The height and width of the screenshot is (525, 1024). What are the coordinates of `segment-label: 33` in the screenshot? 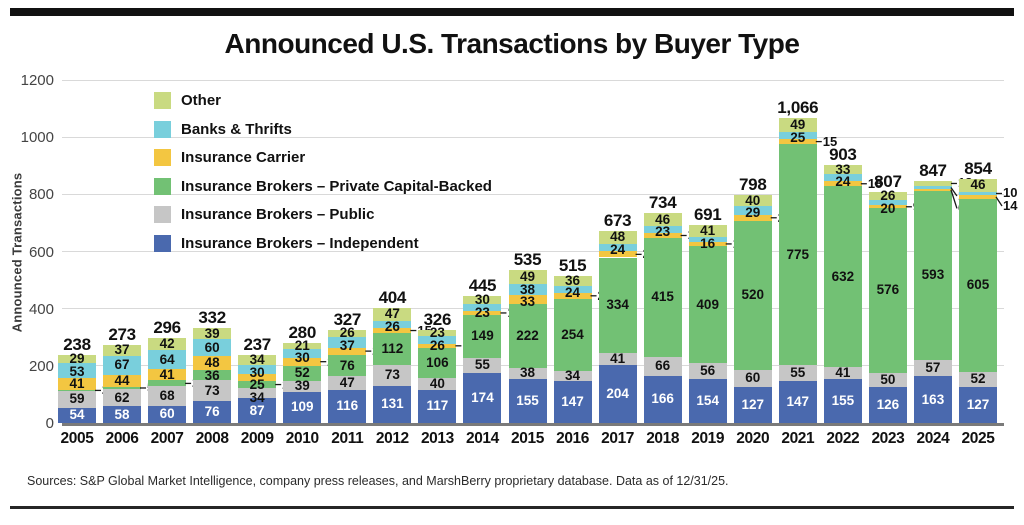 It's located at (527, 302).